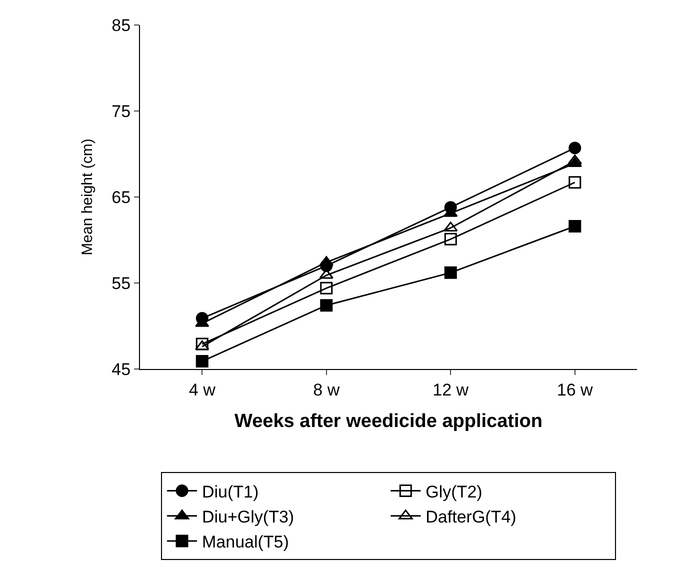  I want to click on y-tick-label: 85, so click(121, 25).